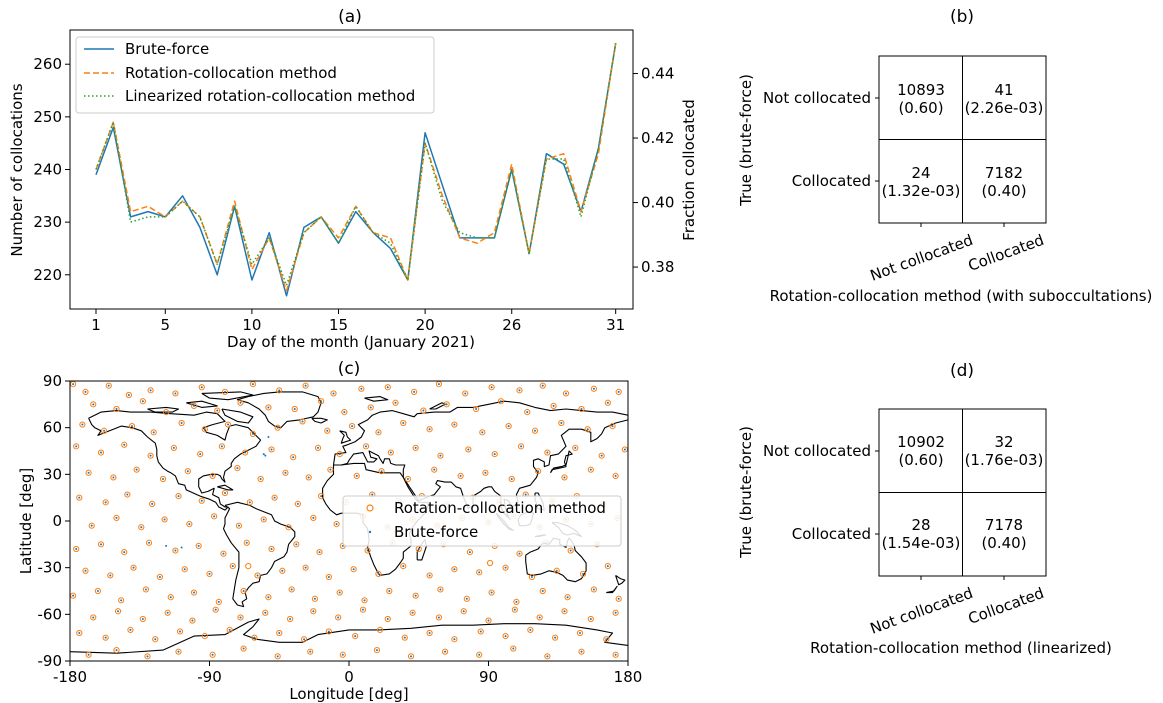  Describe the element at coordinates (1003, 543) in the screenshot. I see `matrix-d-cell-11-fraction: (0.40)` at that location.